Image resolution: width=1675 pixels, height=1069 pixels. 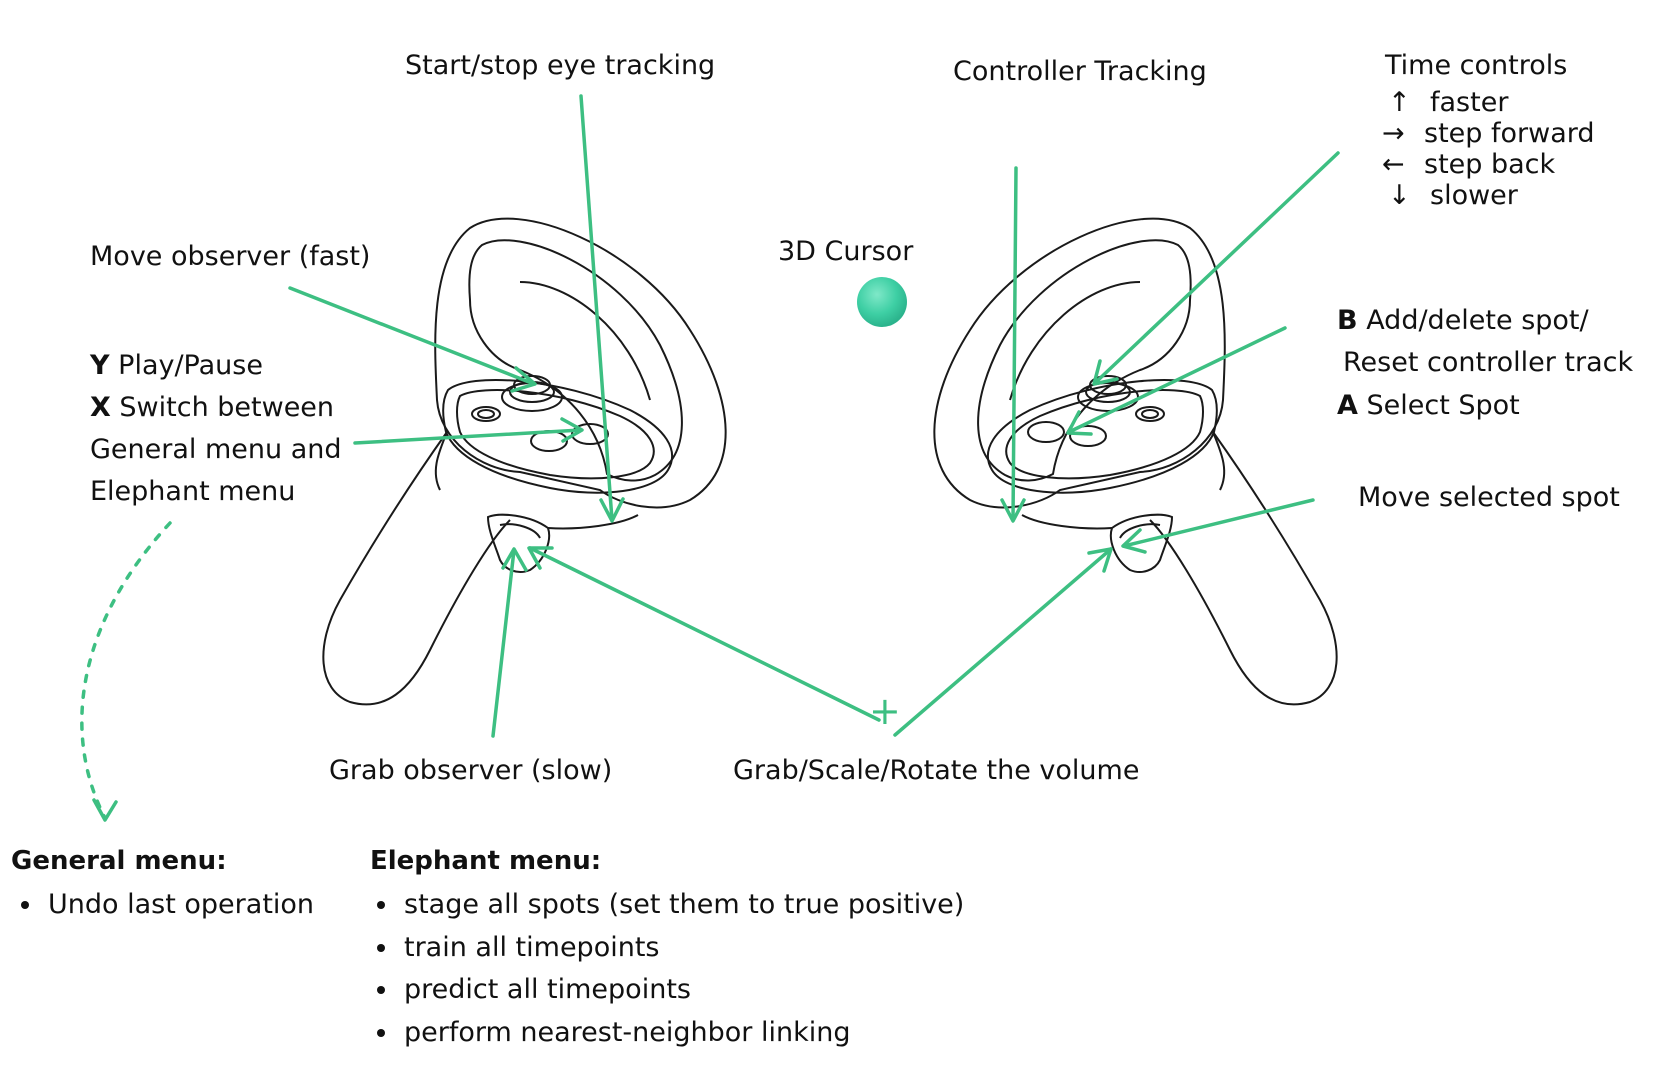 I want to click on move-selected-spot-label: Move selected spot, so click(x=1489, y=497).